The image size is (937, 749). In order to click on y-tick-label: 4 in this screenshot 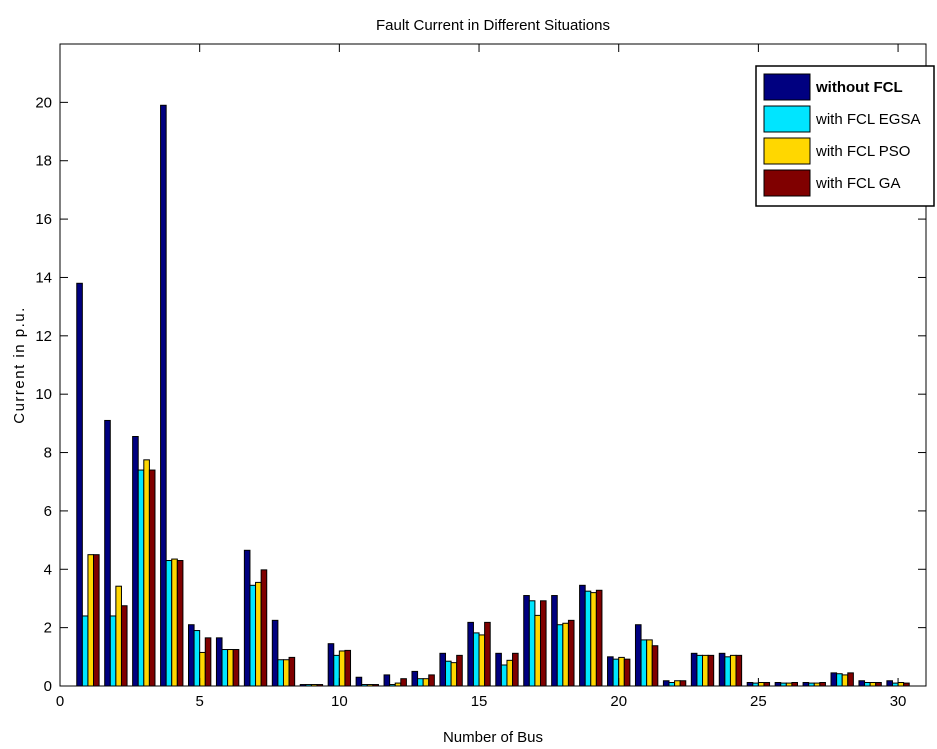, I will do `click(48, 569)`.